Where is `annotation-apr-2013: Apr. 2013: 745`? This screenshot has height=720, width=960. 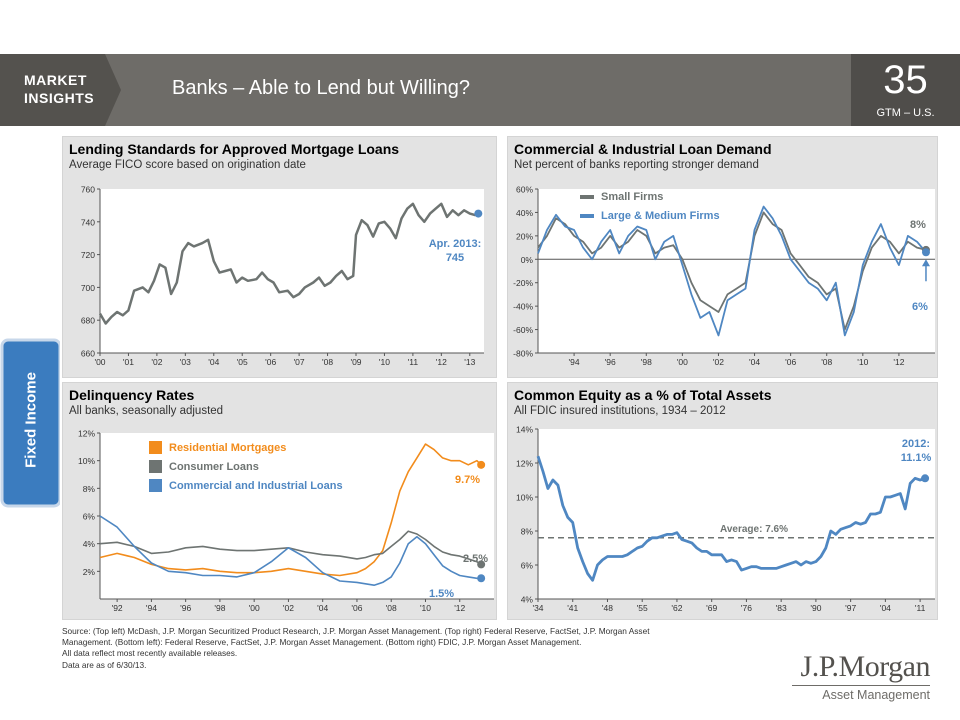 annotation-apr-2013: Apr. 2013: 745 is located at coordinates (455, 251).